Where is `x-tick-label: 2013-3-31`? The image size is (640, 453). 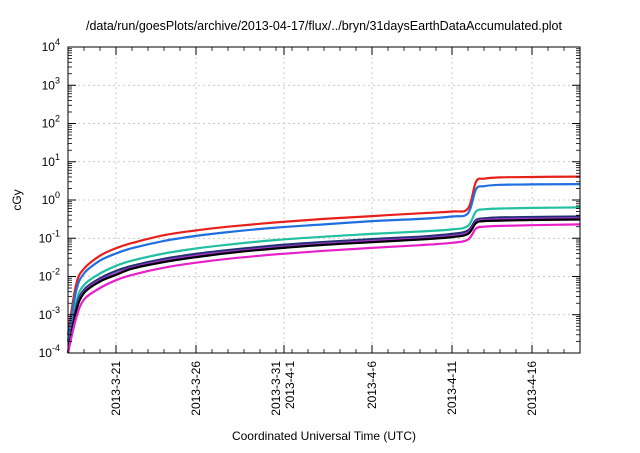
x-tick-label: 2013-3-31 is located at coordinates (276, 388).